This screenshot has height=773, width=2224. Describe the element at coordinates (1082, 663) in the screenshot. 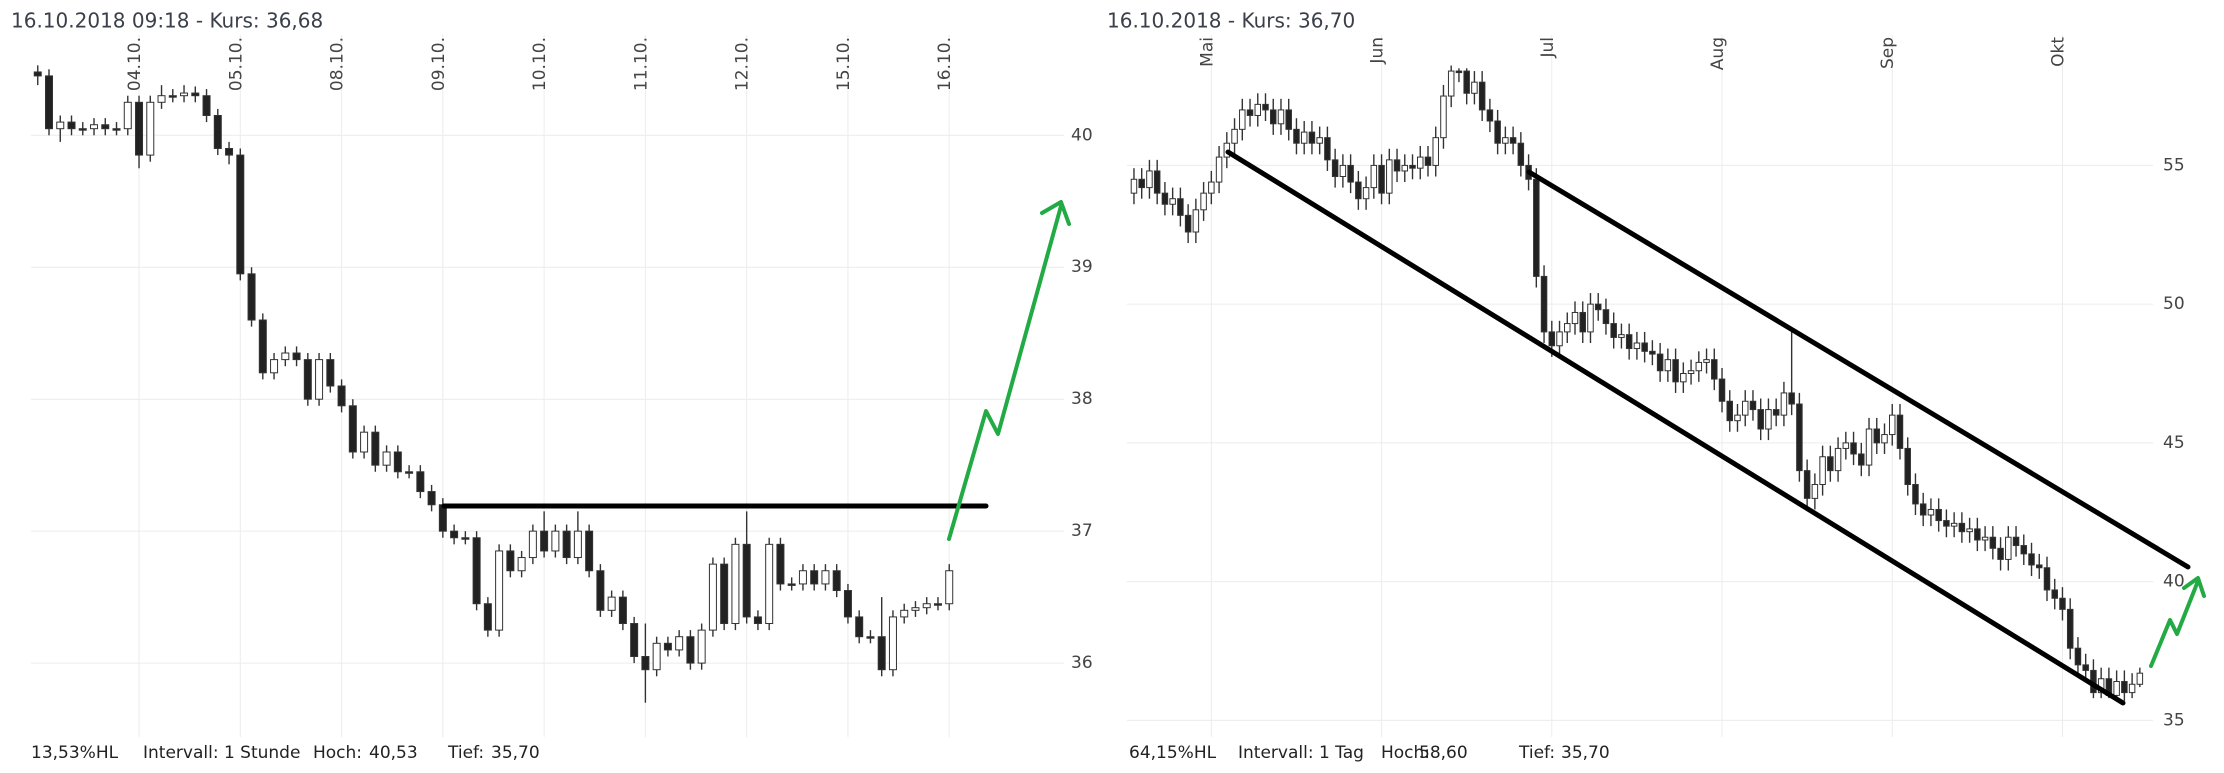

I see `y-tick-label: 36` at that location.